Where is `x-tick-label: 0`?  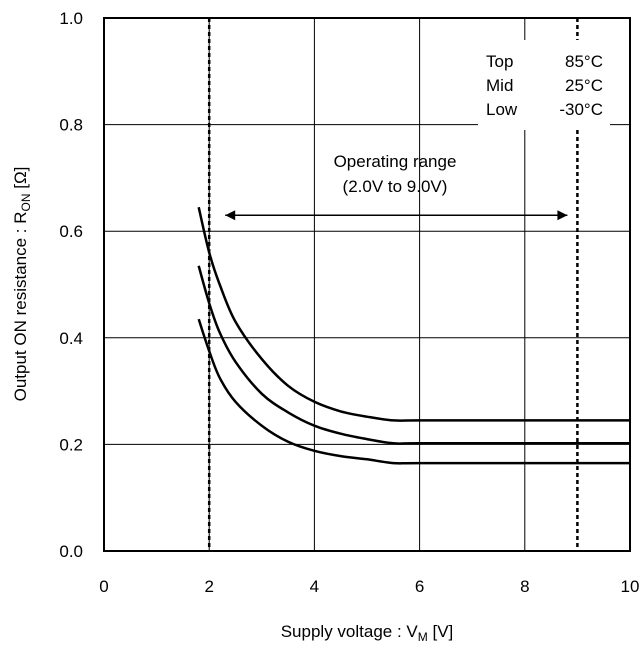
x-tick-label: 0 is located at coordinates (103, 586).